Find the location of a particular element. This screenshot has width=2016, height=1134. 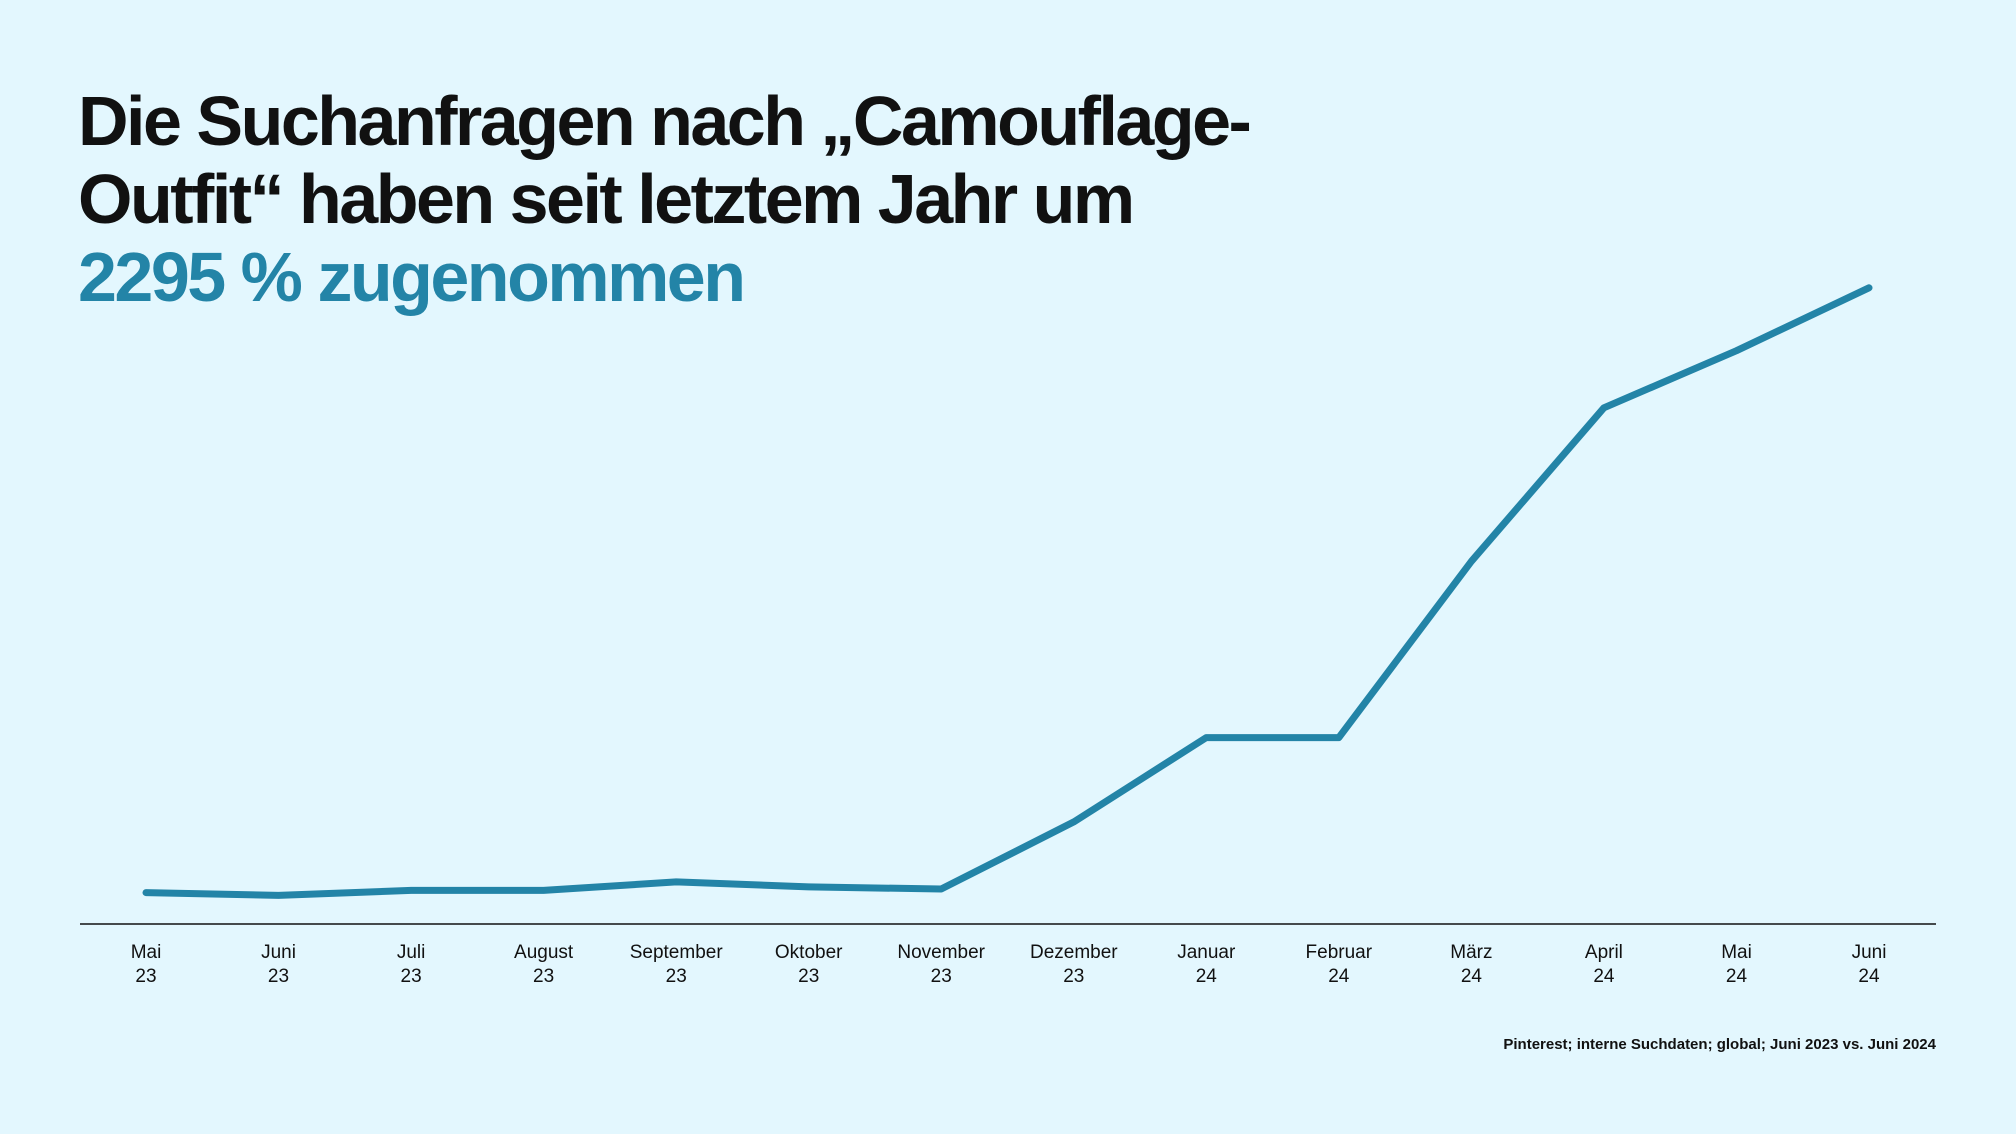

x-tick-label: Februar 24 is located at coordinates (1339, 964).